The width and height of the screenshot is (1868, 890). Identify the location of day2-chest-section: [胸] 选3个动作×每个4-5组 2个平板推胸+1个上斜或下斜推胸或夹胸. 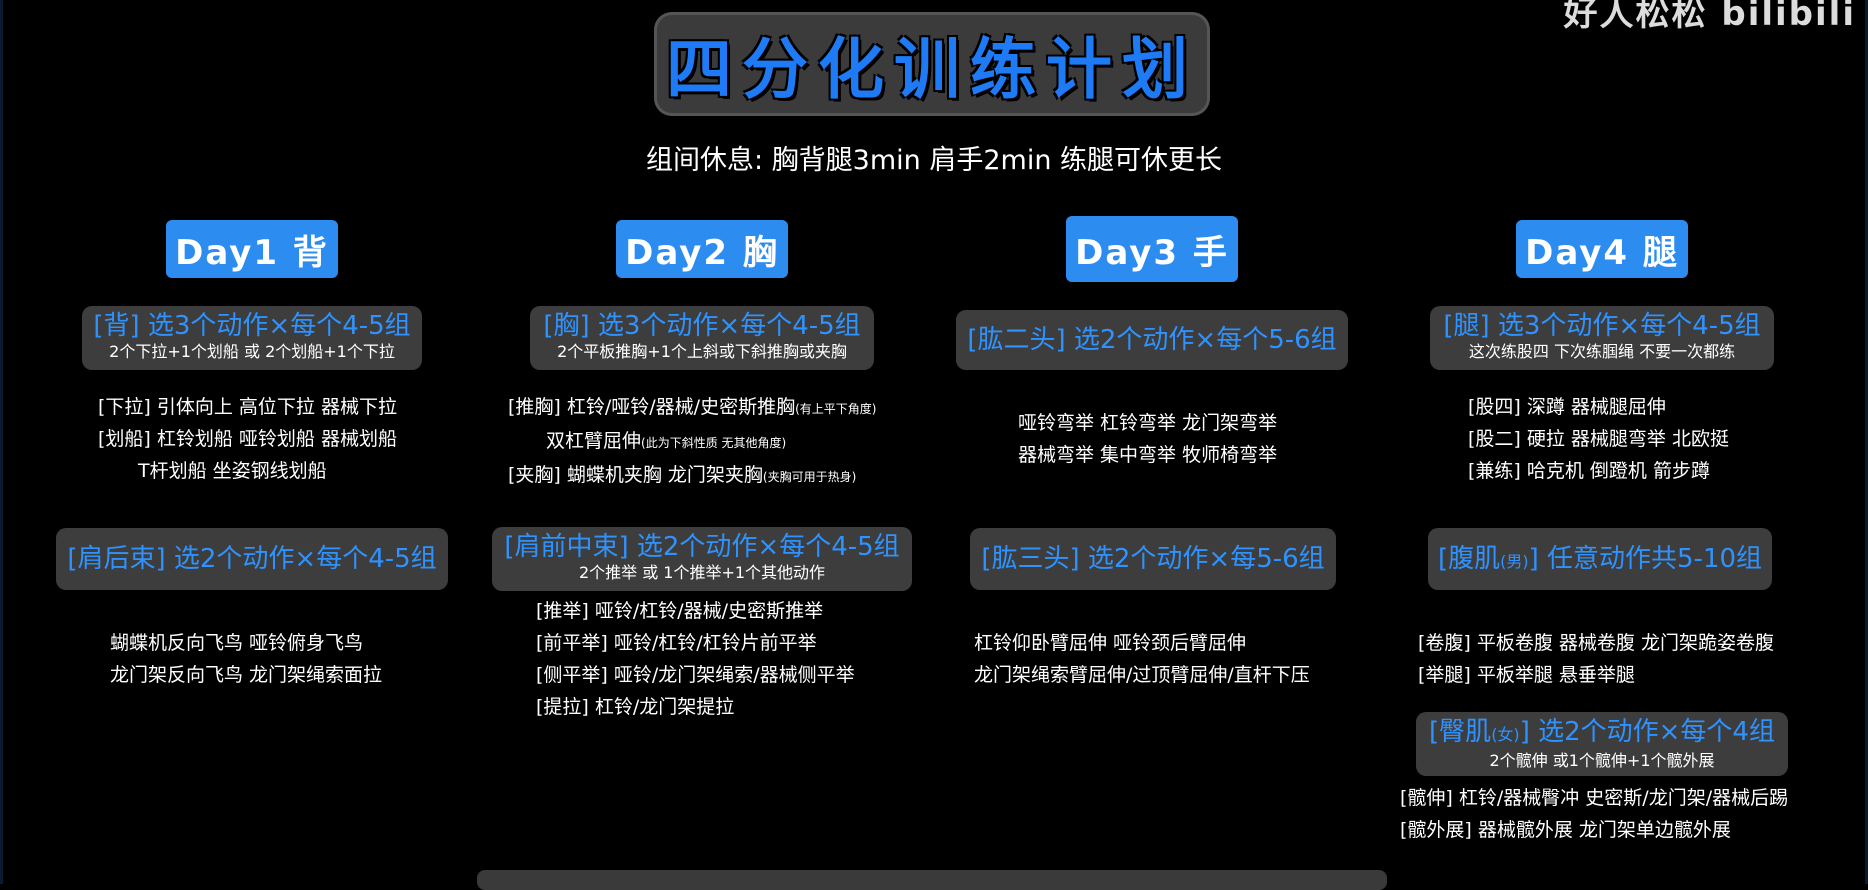
(702, 338).